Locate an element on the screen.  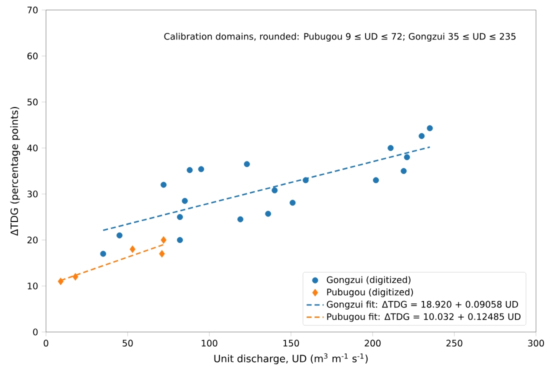
legend-label: Pubugou fit: ΔTDG = 10.032 + 0.12485 UD is located at coordinates (423, 317).